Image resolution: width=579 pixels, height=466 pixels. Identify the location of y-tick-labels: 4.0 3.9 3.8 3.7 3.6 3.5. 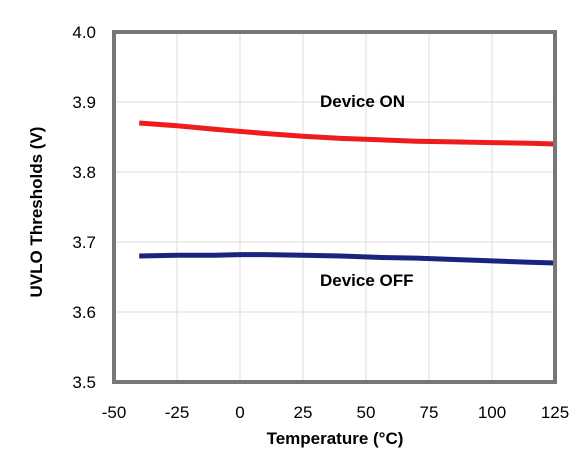
(84, 207).